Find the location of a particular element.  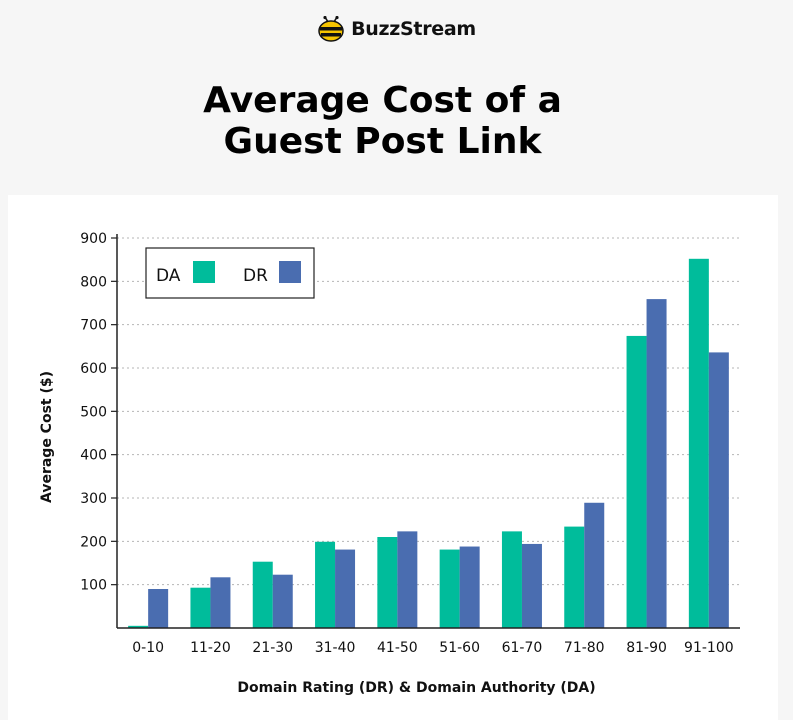

chart-title: Average Cost of a Guest Post Link is located at coordinates (382, 121).